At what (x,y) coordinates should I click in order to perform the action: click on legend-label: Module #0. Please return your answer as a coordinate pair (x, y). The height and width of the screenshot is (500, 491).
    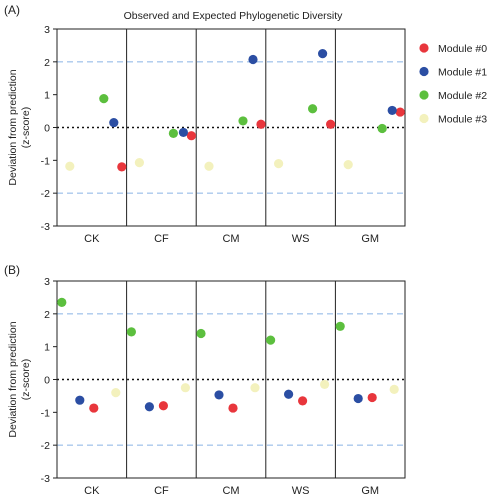
    Looking at the image, I should click on (462, 49).